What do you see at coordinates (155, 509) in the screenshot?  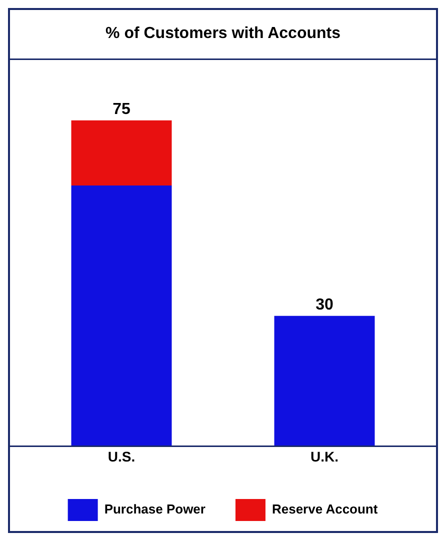 I see `legend-label: Purchase Power` at bounding box center [155, 509].